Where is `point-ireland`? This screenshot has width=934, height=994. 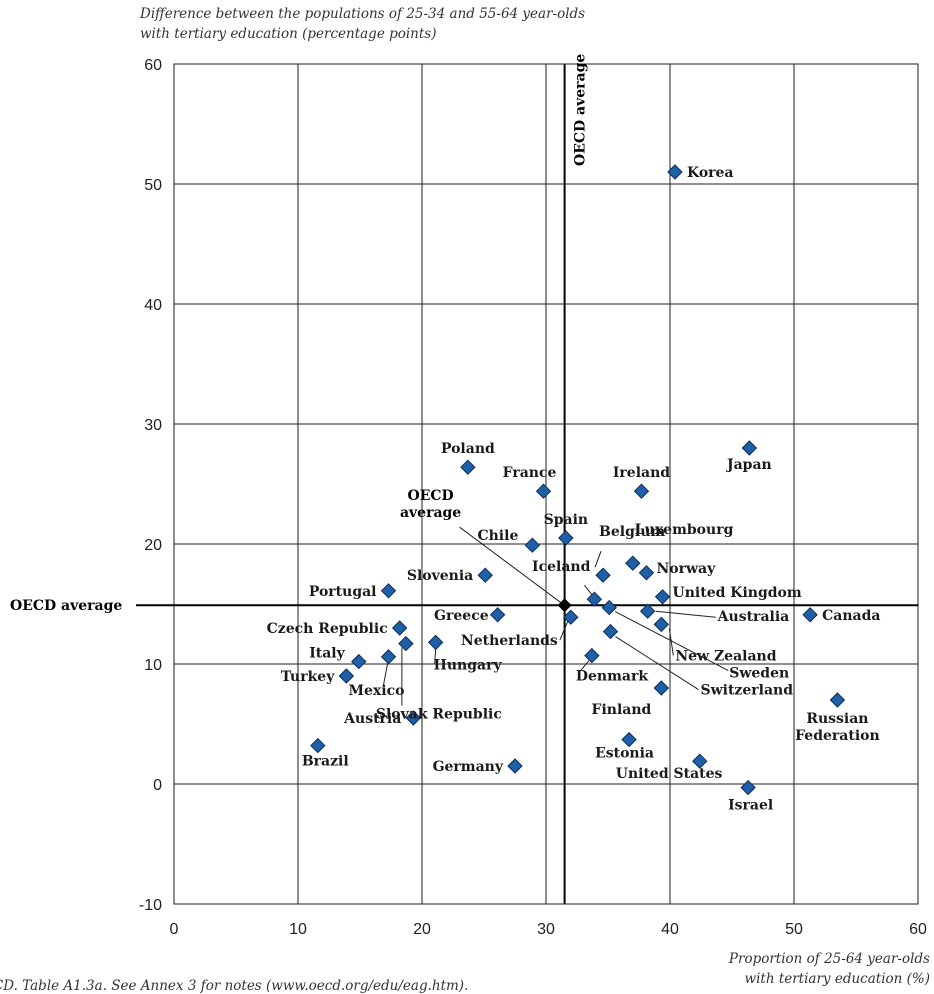
point-ireland is located at coordinates (641, 491).